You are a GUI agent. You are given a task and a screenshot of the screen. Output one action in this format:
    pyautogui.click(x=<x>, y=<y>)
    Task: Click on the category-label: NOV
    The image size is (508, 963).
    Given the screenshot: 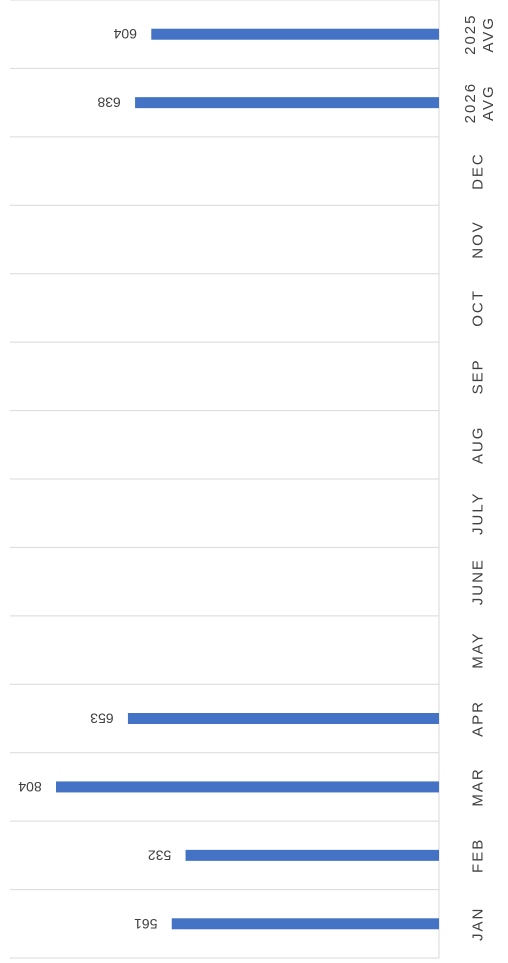 What is the action you would take?
    pyautogui.click(x=478, y=239)
    